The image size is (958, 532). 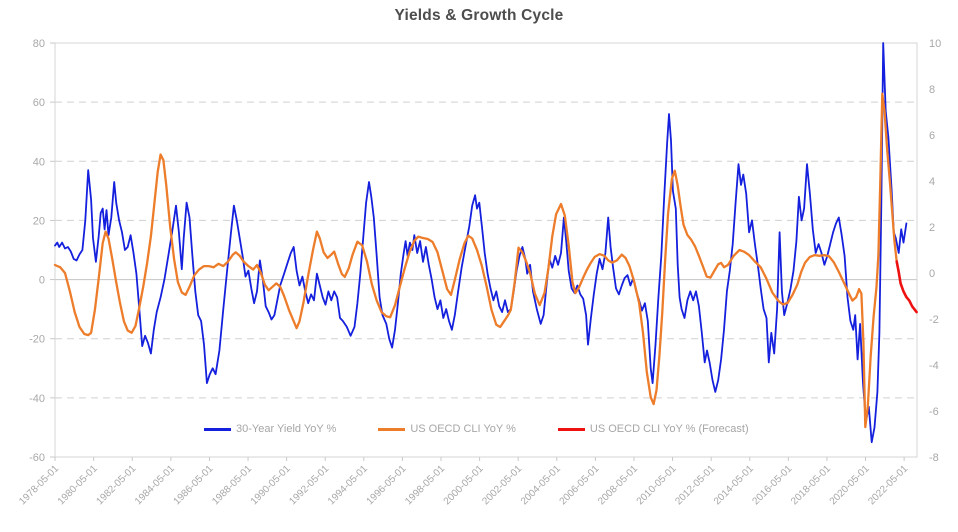 What do you see at coordinates (695, 485) in the screenshot?
I see `x-axis-tick-label: 2012-05-01` at bounding box center [695, 485].